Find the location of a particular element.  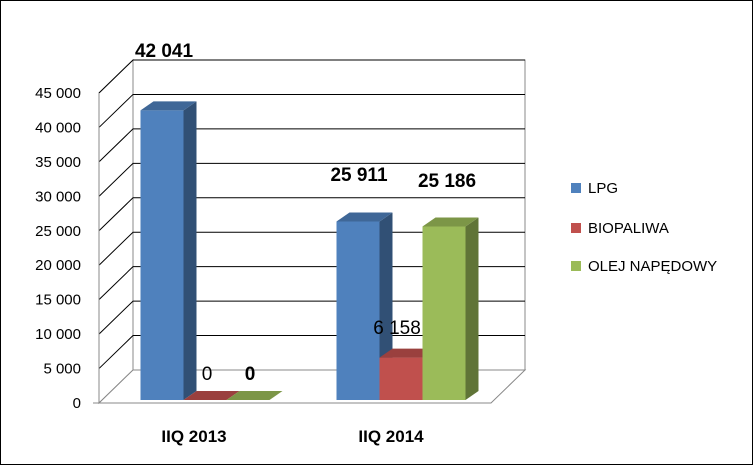

data-label: 6 158 is located at coordinates (397, 328).